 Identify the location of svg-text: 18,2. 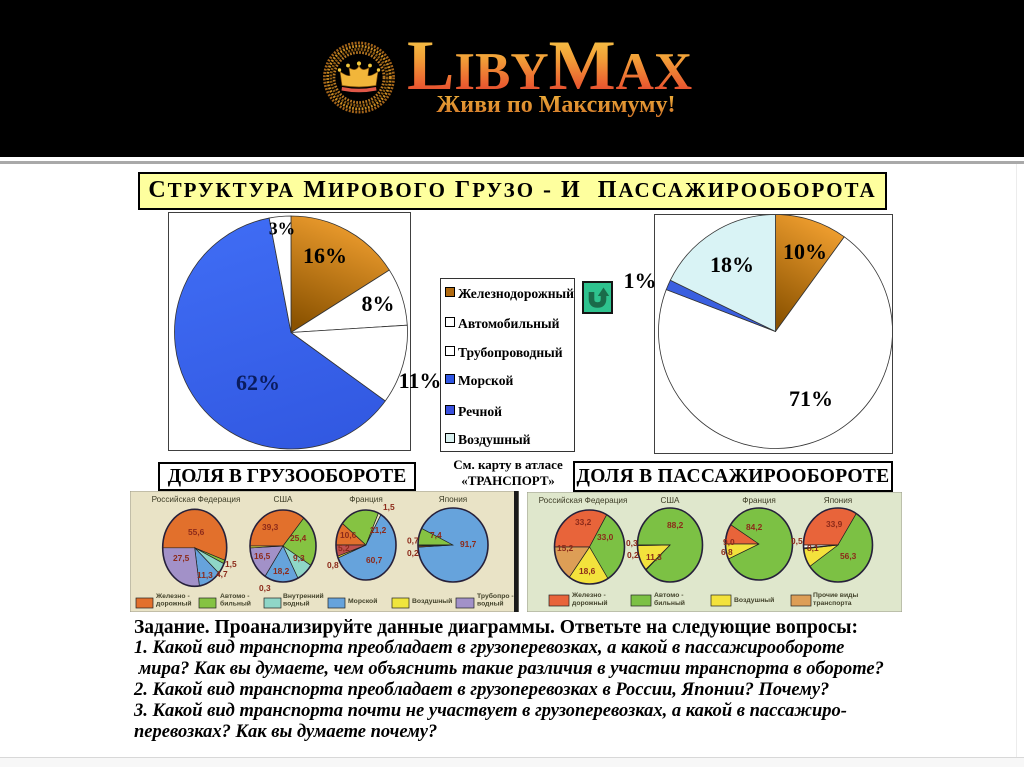
(281, 571).